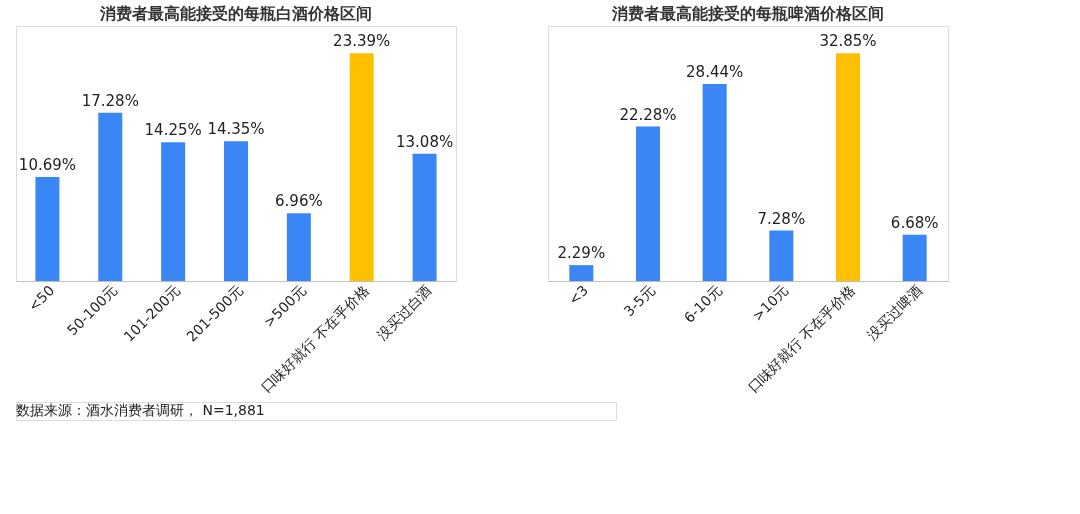  What do you see at coordinates (894, 312) in the screenshot?
I see `x-tick-label: 没买过啤酒` at bounding box center [894, 312].